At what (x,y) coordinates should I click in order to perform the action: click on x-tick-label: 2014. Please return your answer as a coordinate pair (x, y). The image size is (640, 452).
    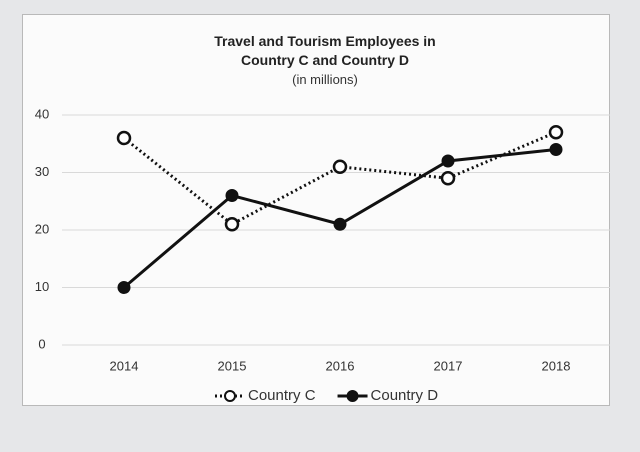
    Looking at the image, I should click on (124, 365).